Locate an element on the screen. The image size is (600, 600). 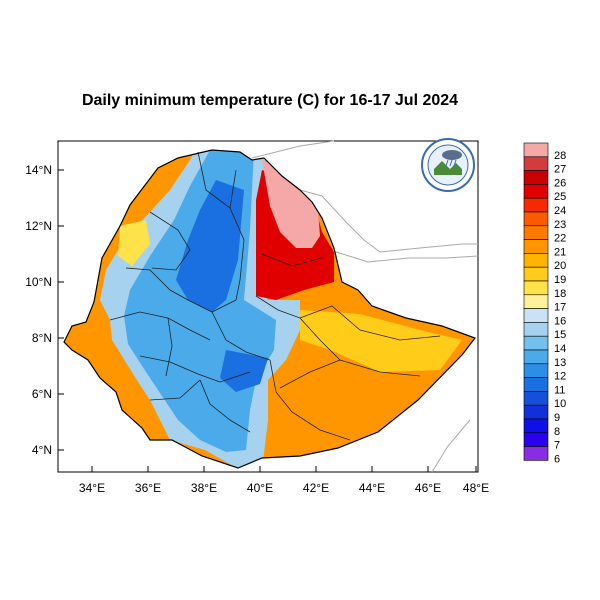
colorbar-label-10: 10 is located at coordinates (560, 404).